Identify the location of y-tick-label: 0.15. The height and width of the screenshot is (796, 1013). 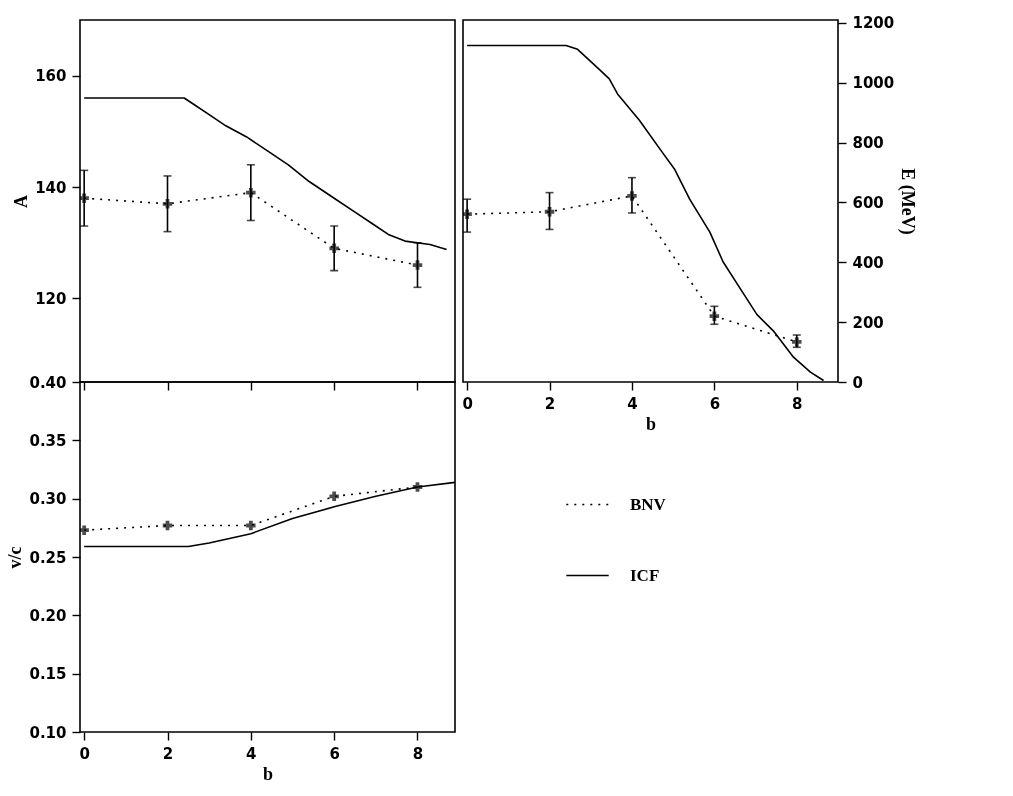
(48, 674).